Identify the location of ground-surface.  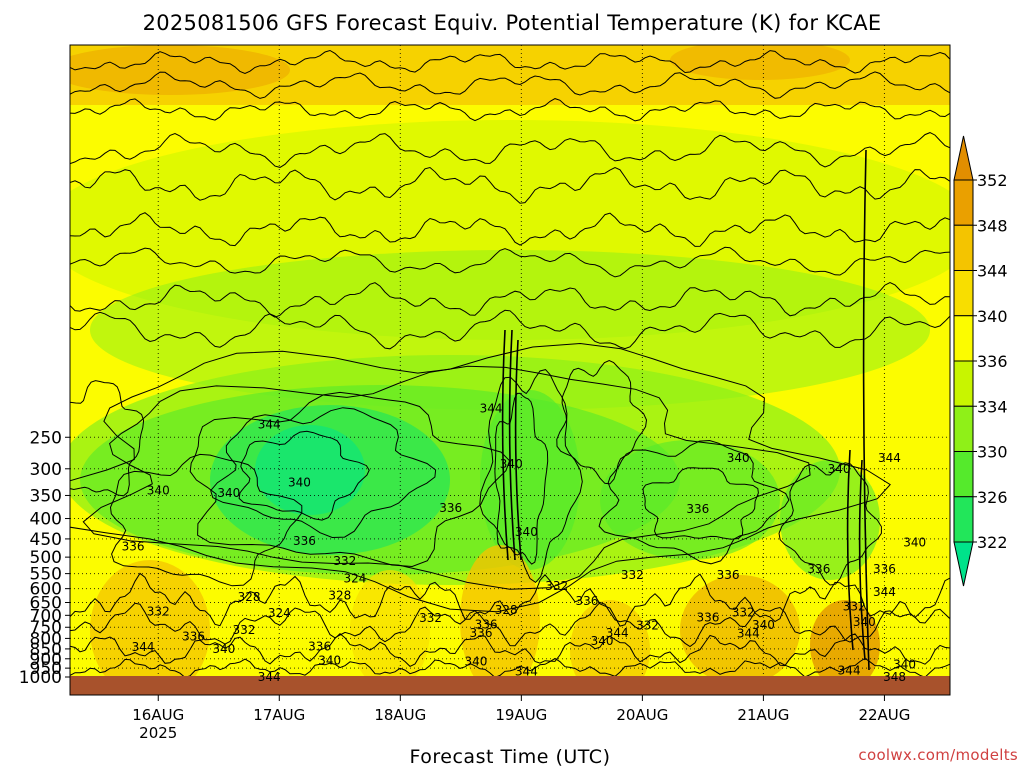
(510, 685).